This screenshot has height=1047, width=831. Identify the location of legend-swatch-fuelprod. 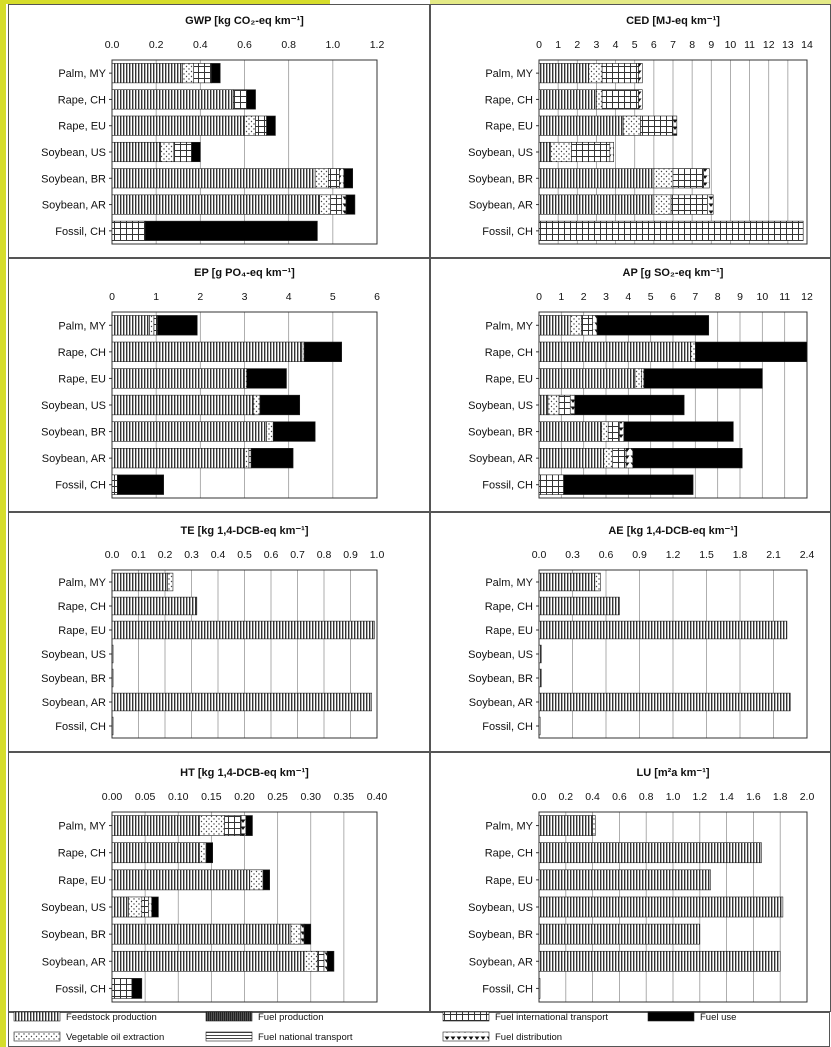
(229, 1016).